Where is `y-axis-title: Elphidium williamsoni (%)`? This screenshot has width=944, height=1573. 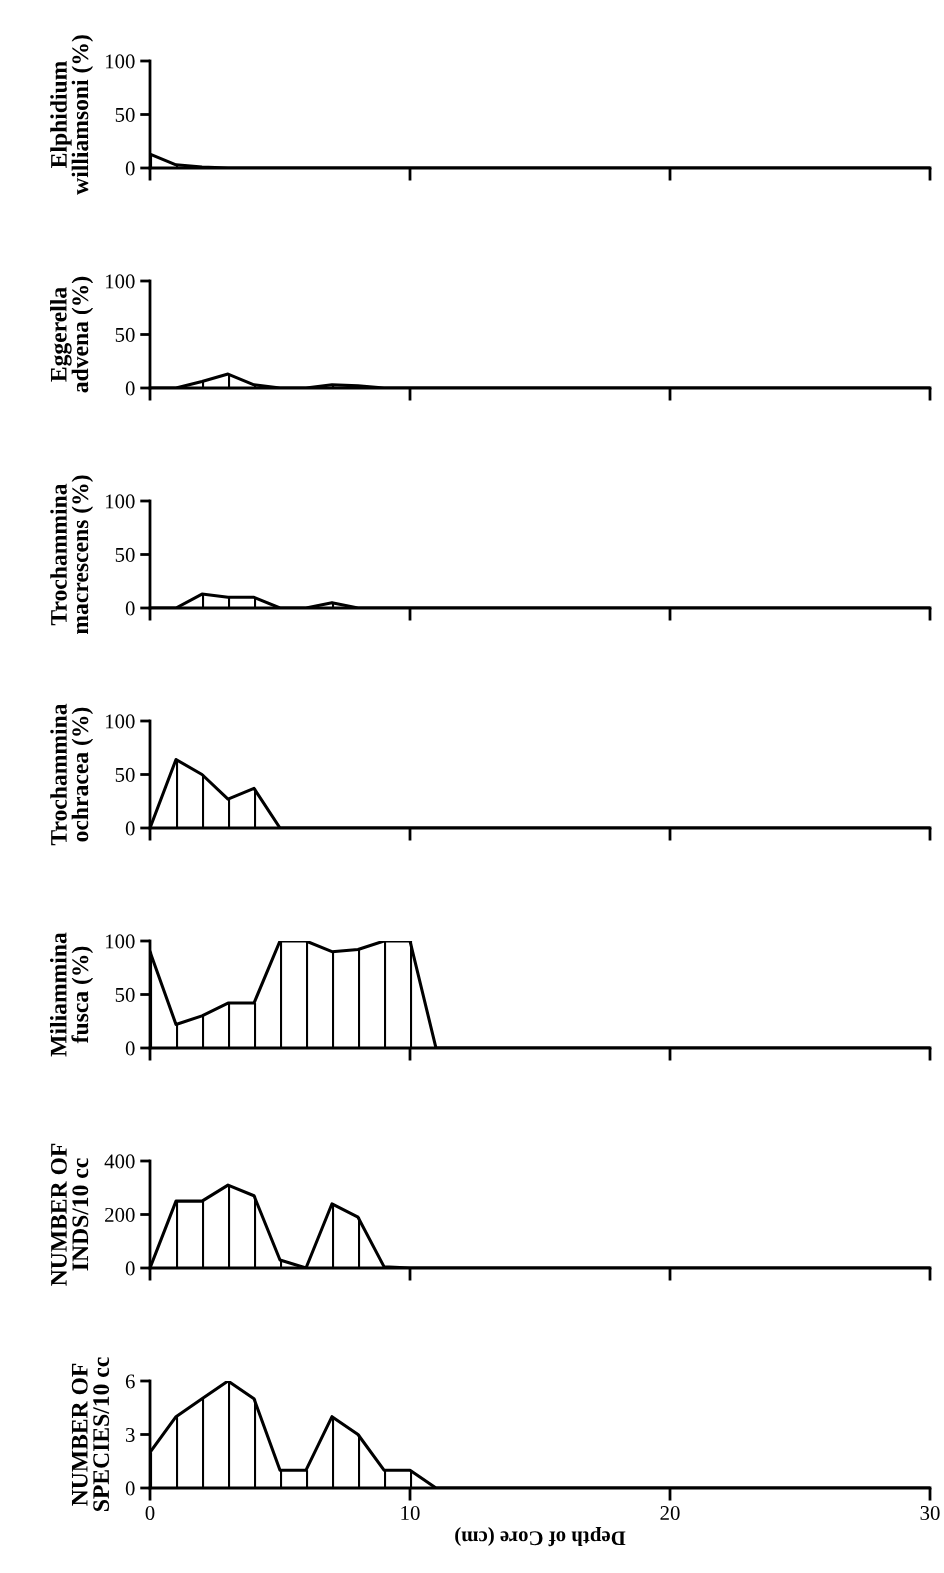
y-axis-title: Elphidium williamsoni (%) is located at coordinates (72, 115).